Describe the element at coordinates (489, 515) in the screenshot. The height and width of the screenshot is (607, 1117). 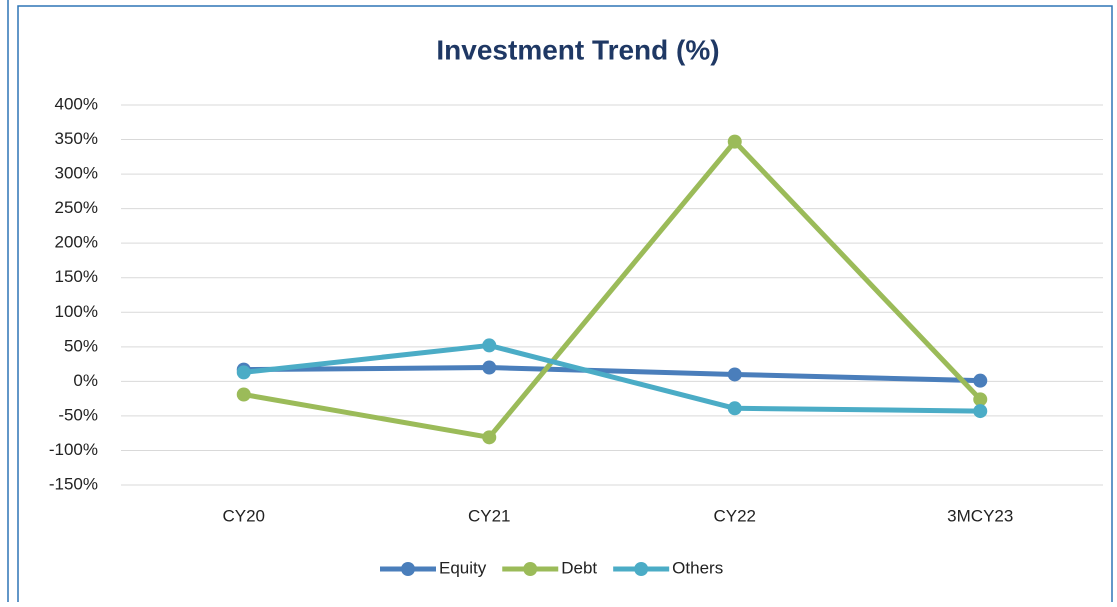
I see `x-tick-label: CY21` at that location.